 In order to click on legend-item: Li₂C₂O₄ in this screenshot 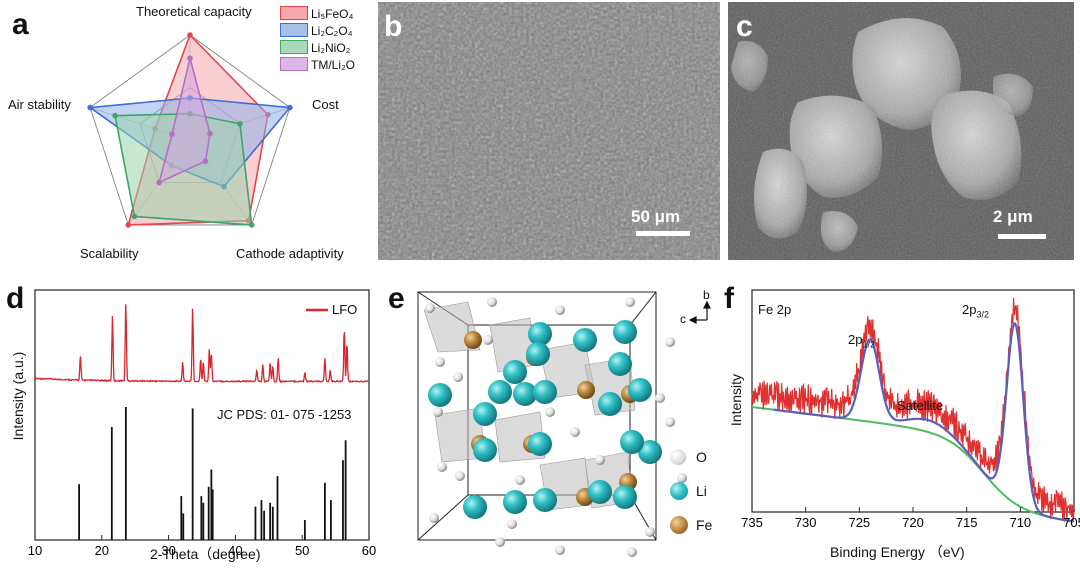, I will do `click(317, 31)`.